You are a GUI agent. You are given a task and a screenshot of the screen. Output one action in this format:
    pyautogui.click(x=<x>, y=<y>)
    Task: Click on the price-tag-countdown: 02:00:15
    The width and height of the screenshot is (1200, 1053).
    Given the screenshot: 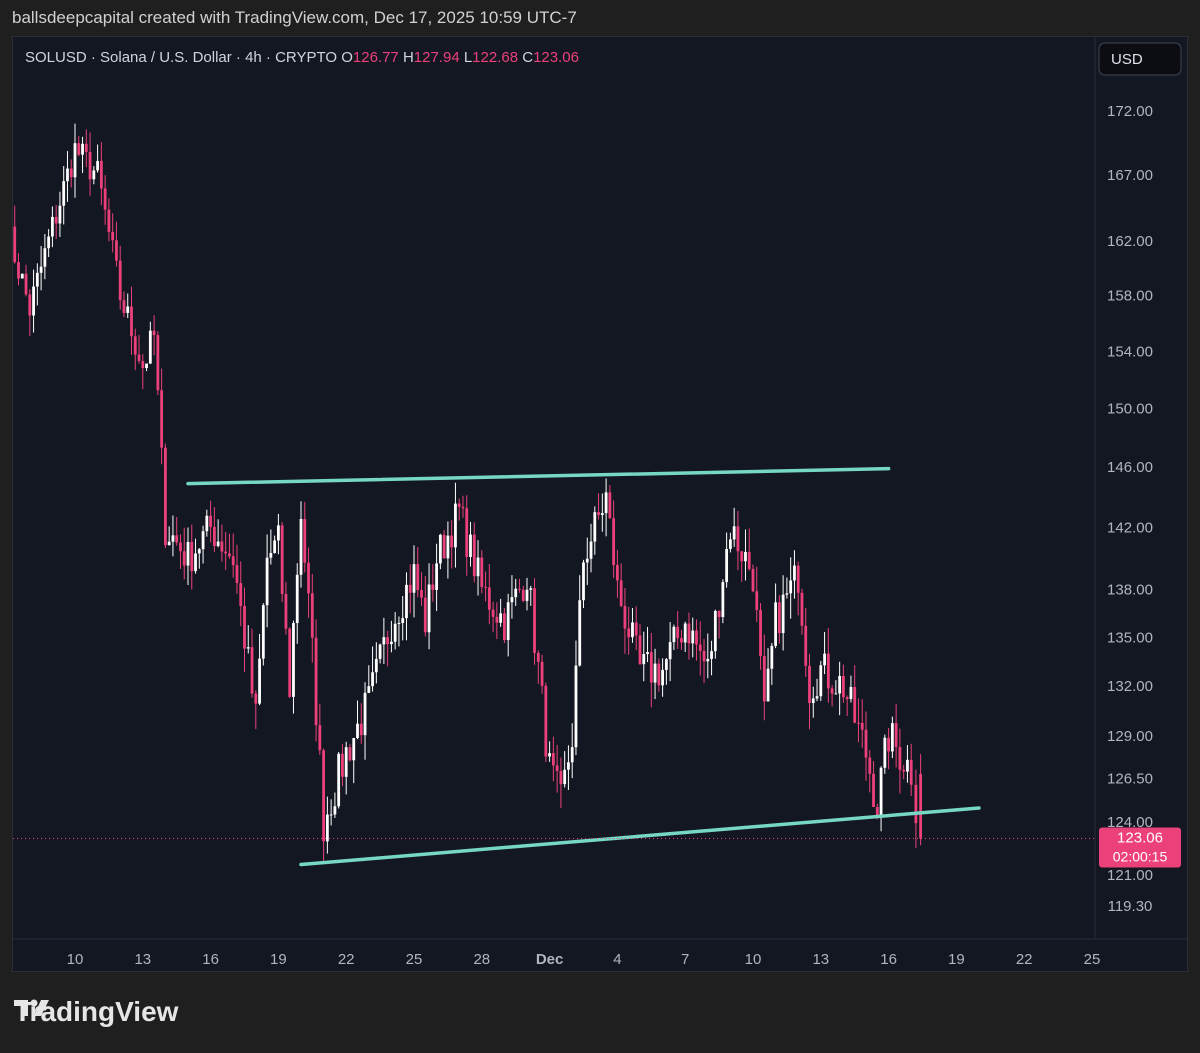 What is the action you would take?
    pyautogui.click(x=1140, y=857)
    